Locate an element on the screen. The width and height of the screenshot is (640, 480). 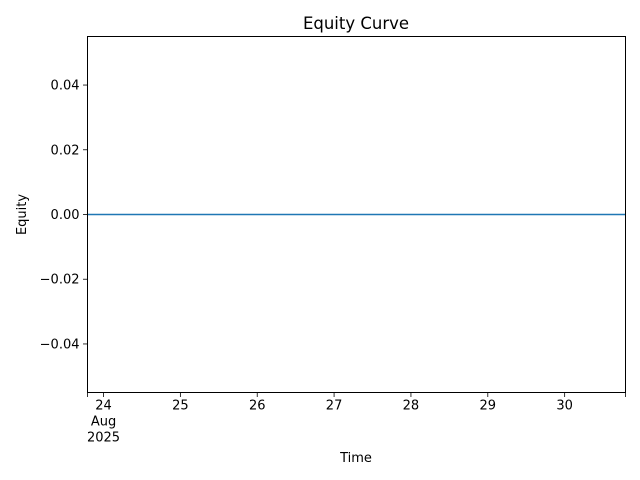
x-tick-label: 29 is located at coordinates (488, 406).